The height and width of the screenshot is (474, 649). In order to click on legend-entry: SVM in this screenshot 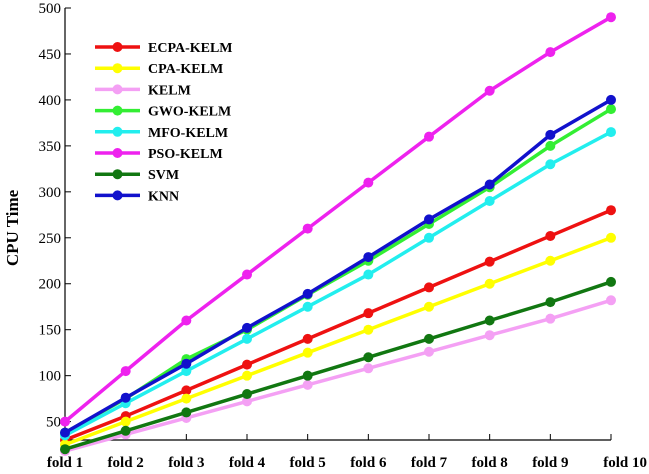, I will do `click(137, 175)`.